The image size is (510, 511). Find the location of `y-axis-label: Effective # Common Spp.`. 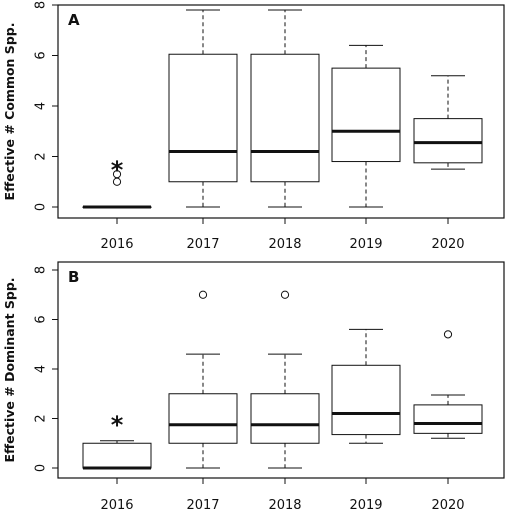

y-axis-label: Effective # Common Spp. is located at coordinates (9, 112).